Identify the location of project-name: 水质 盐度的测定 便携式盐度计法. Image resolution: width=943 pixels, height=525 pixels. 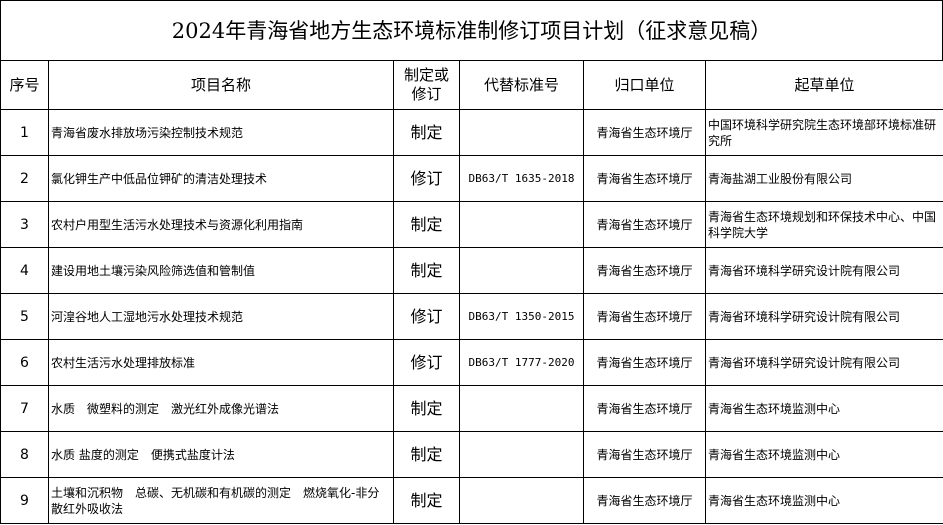
(221, 454).